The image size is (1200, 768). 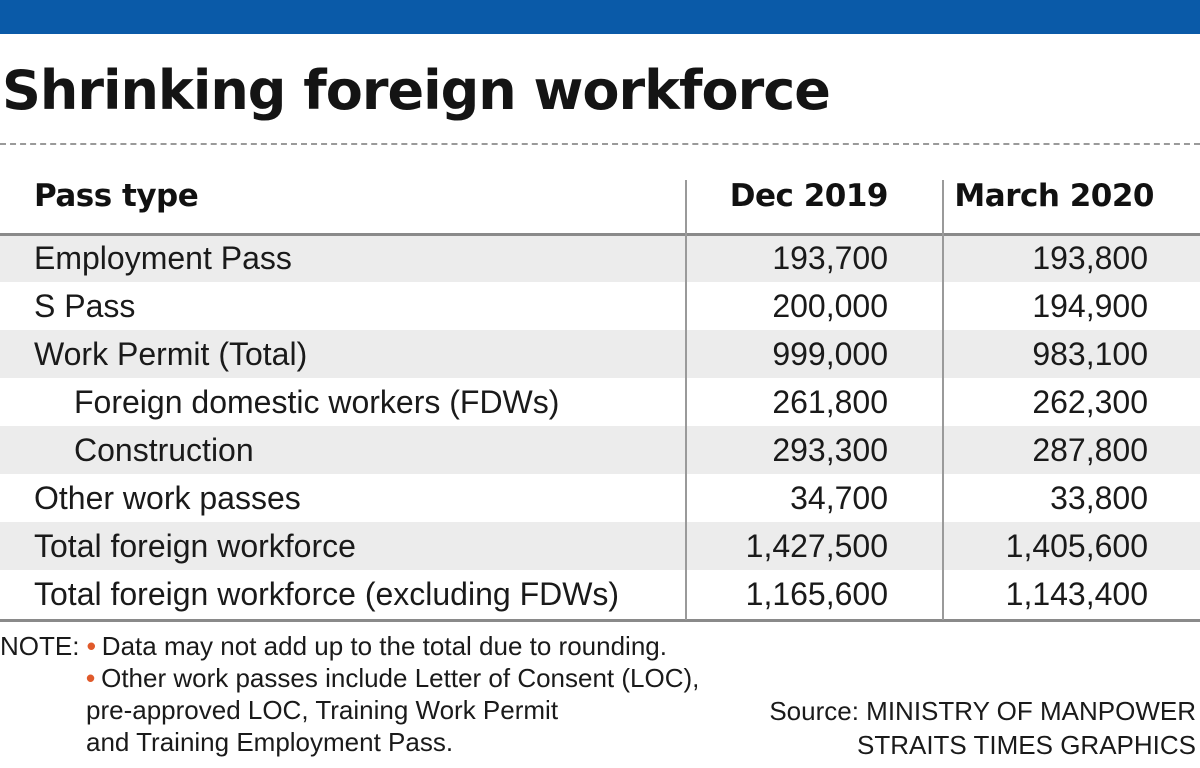 I want to click on dashed-divider, so click(x=600, y=144).